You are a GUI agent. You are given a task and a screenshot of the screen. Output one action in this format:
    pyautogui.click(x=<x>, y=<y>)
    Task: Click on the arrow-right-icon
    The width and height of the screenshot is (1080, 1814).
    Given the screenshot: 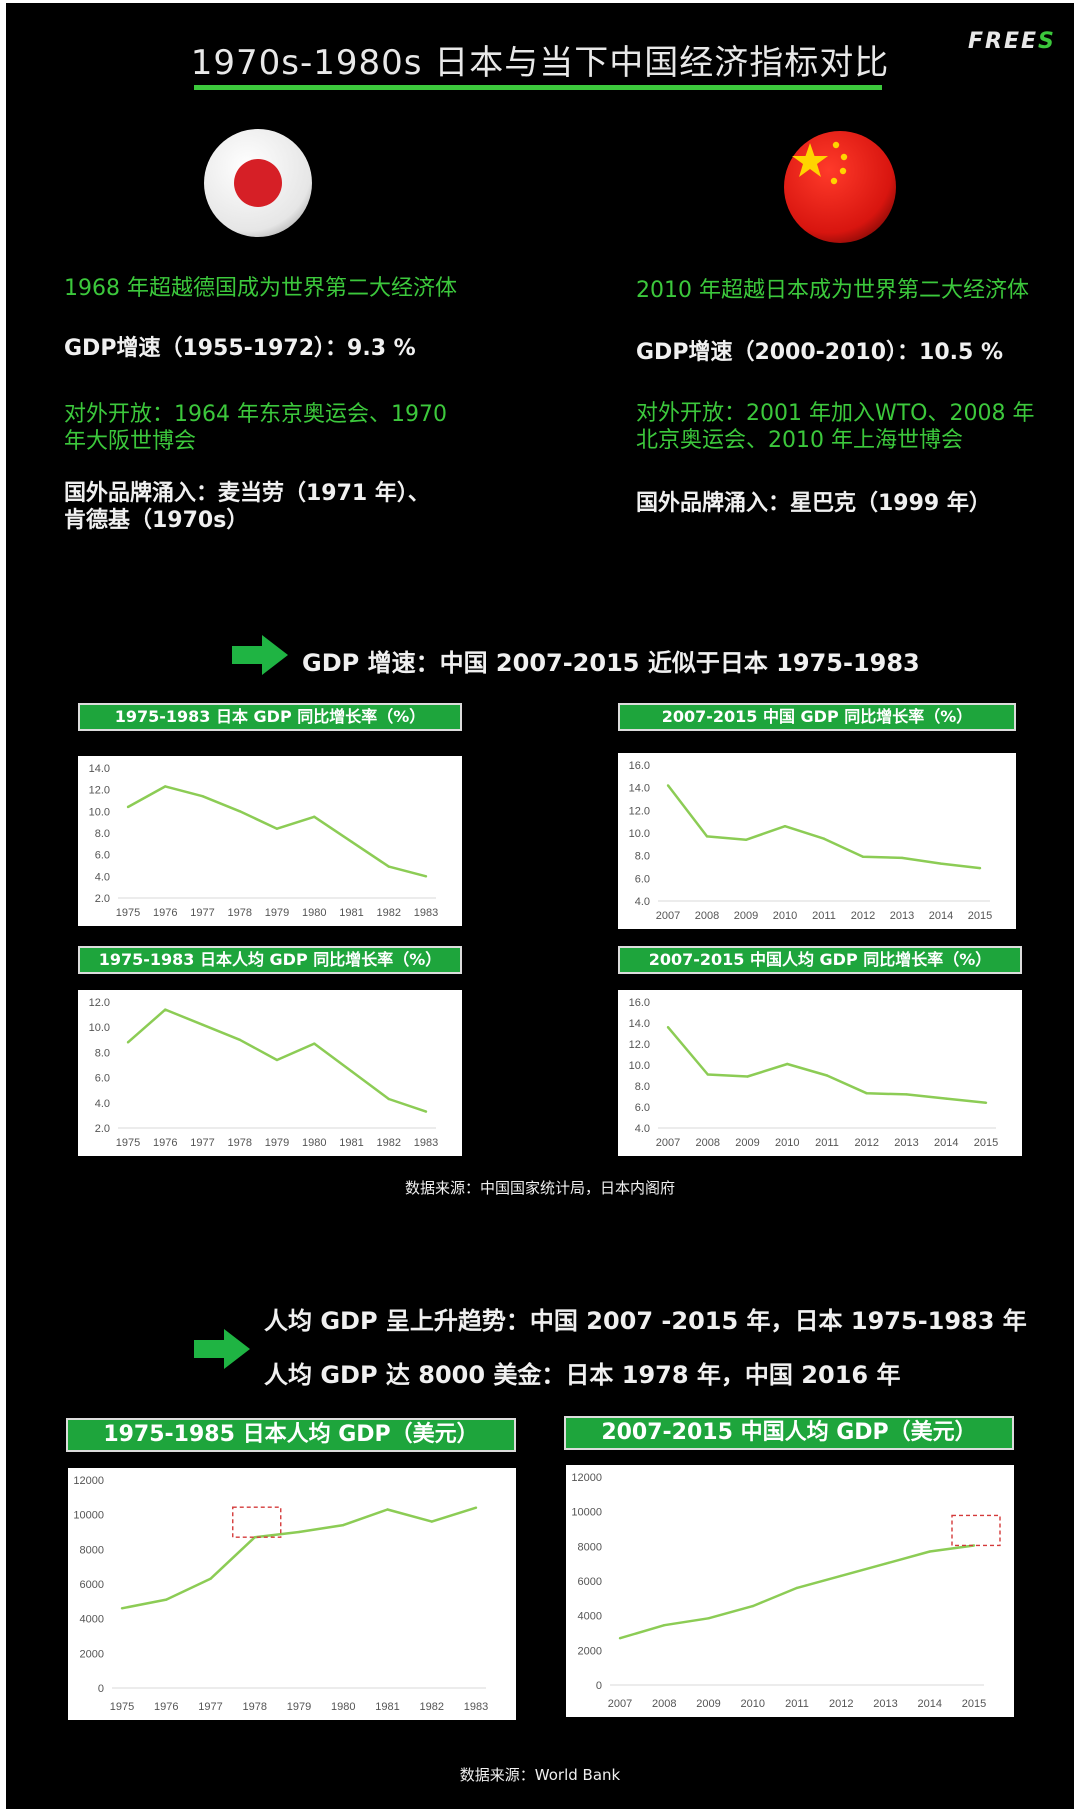 What is the action you would take?
    pyautogui.click(x=260, y=655)
    